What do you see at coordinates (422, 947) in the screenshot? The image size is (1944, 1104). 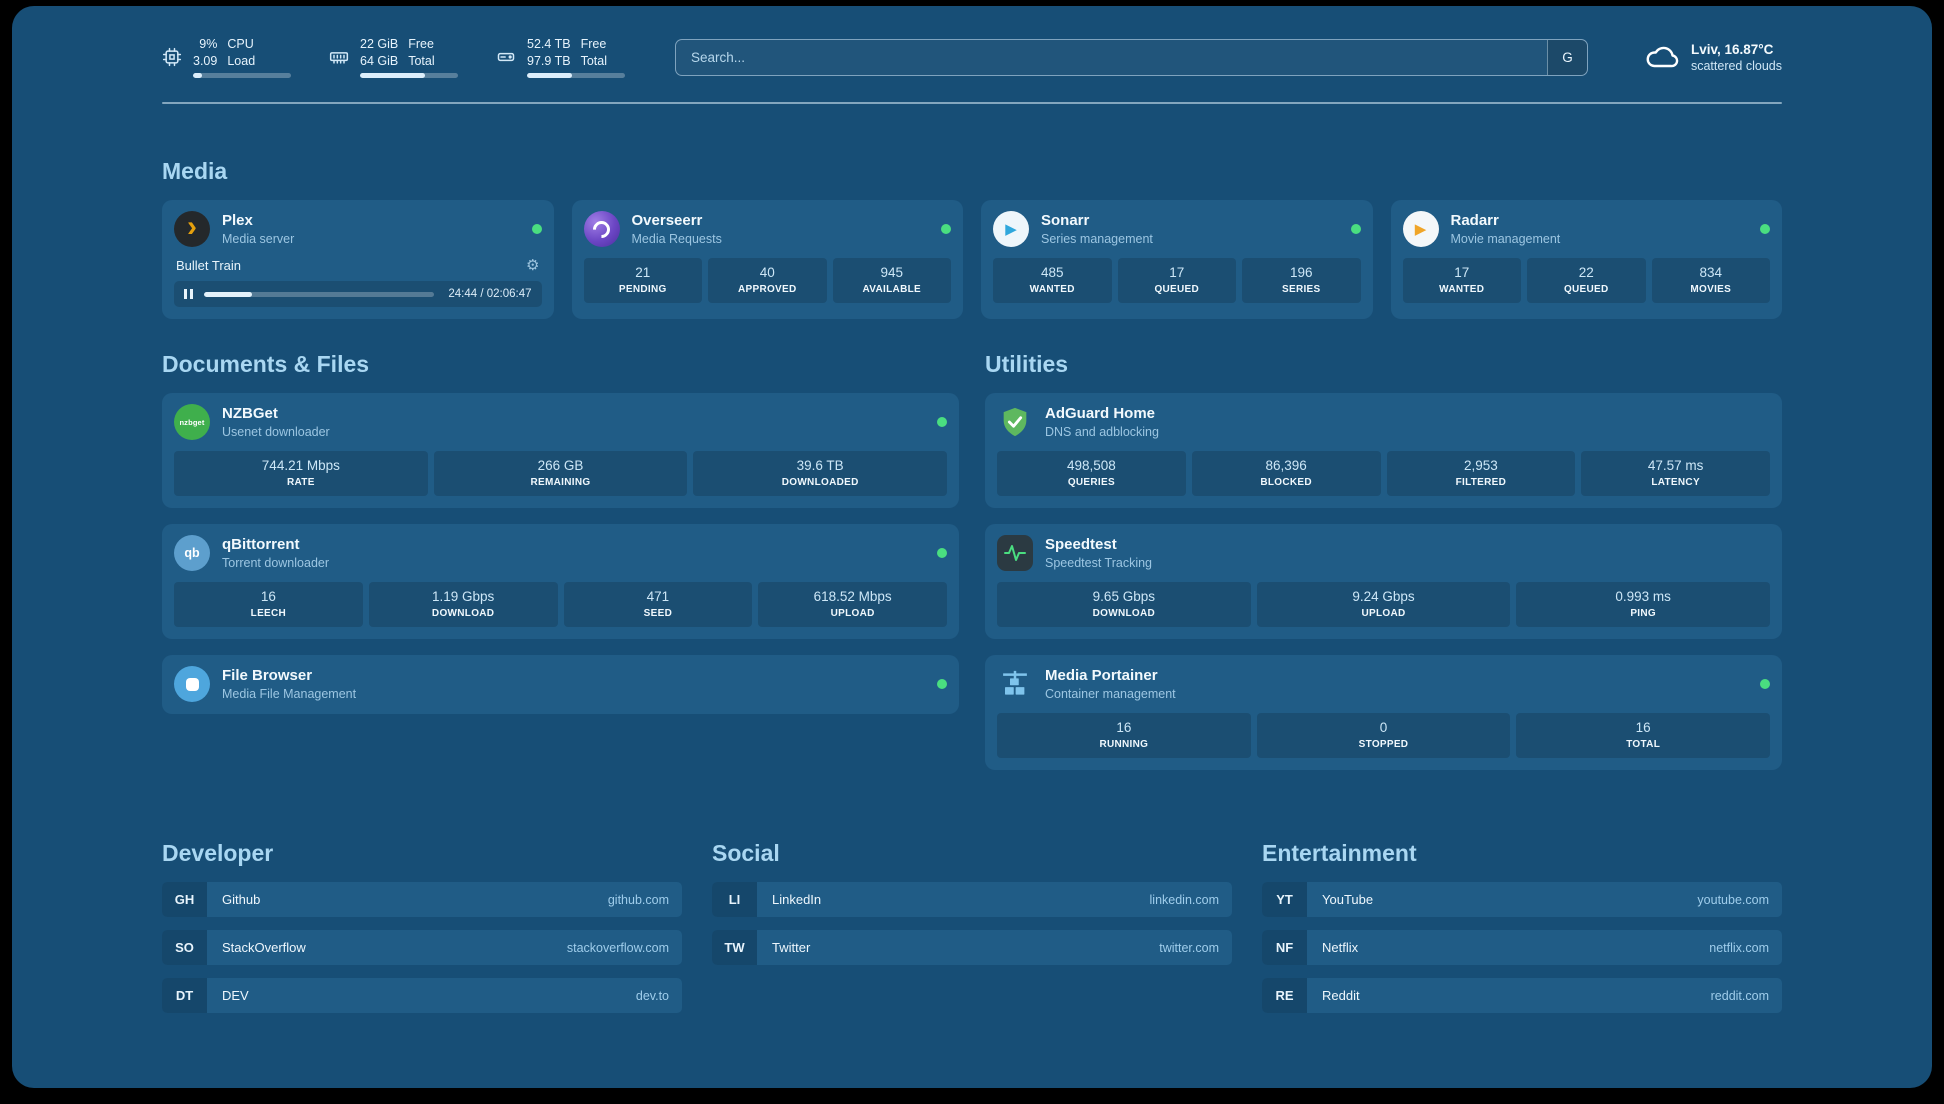 I see `bookmark-stackoverflow: SO StackOverflow stackoverflow.com` at bounding box center [422, 947].